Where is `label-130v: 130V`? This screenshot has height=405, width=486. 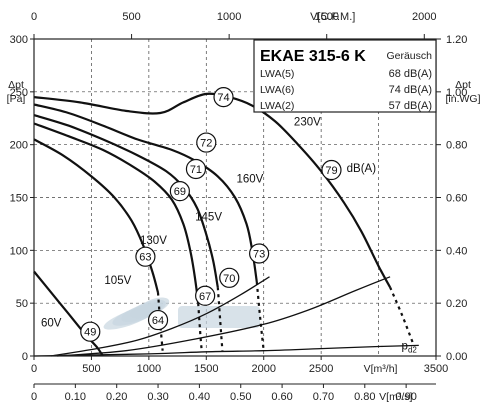 label-130v: 130V is located at coordinates (153, 241).